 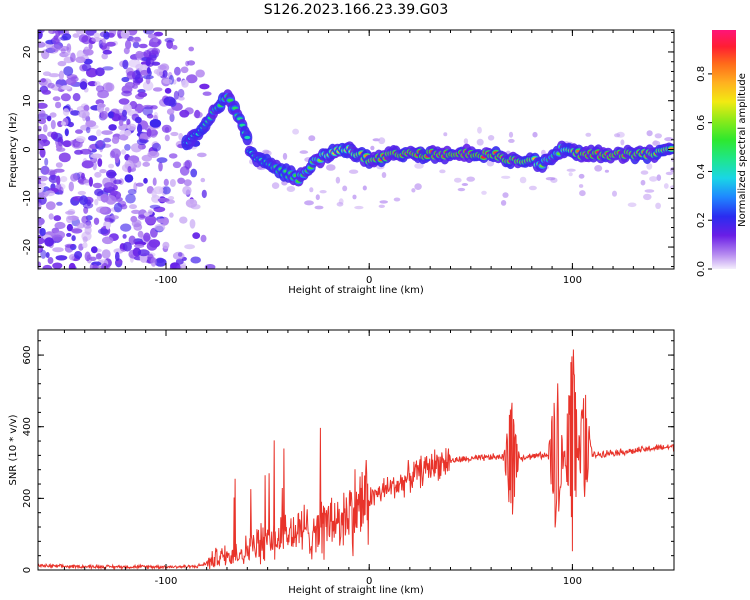 I want to click on y-tick-label: 200, so click(x=27, y=498).